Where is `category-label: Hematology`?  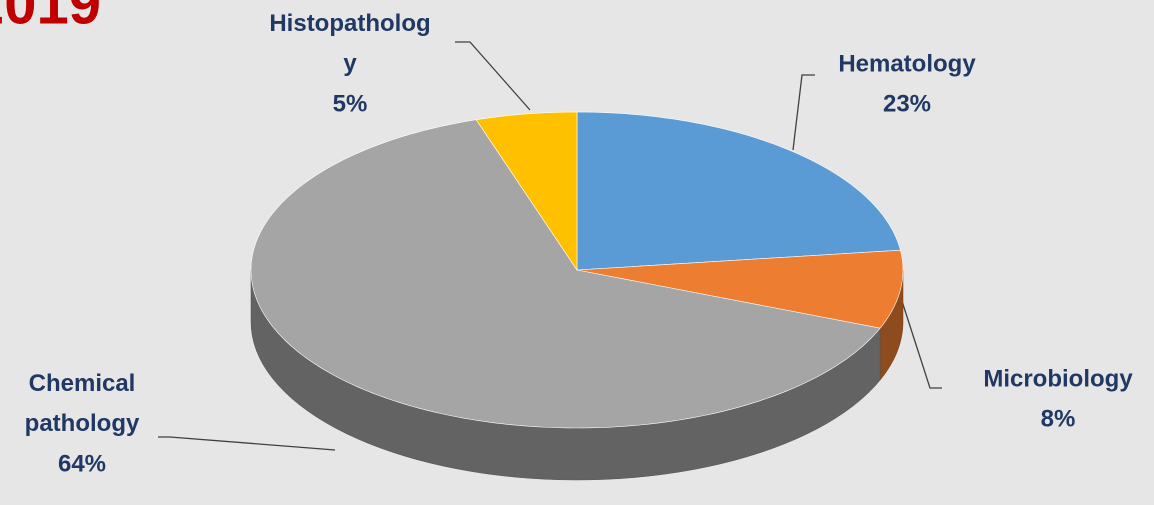
category-label: Hematology is located at coordinates (907, 63).